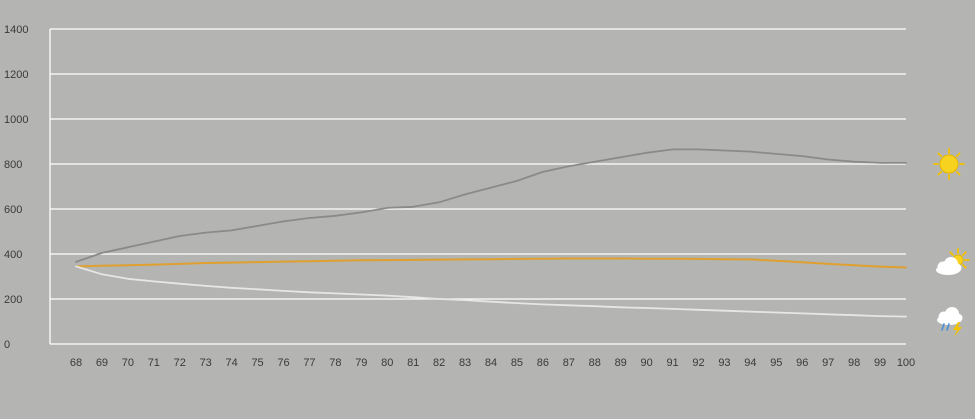  I want to click on x-tick-label: 80, so click(387, 363).